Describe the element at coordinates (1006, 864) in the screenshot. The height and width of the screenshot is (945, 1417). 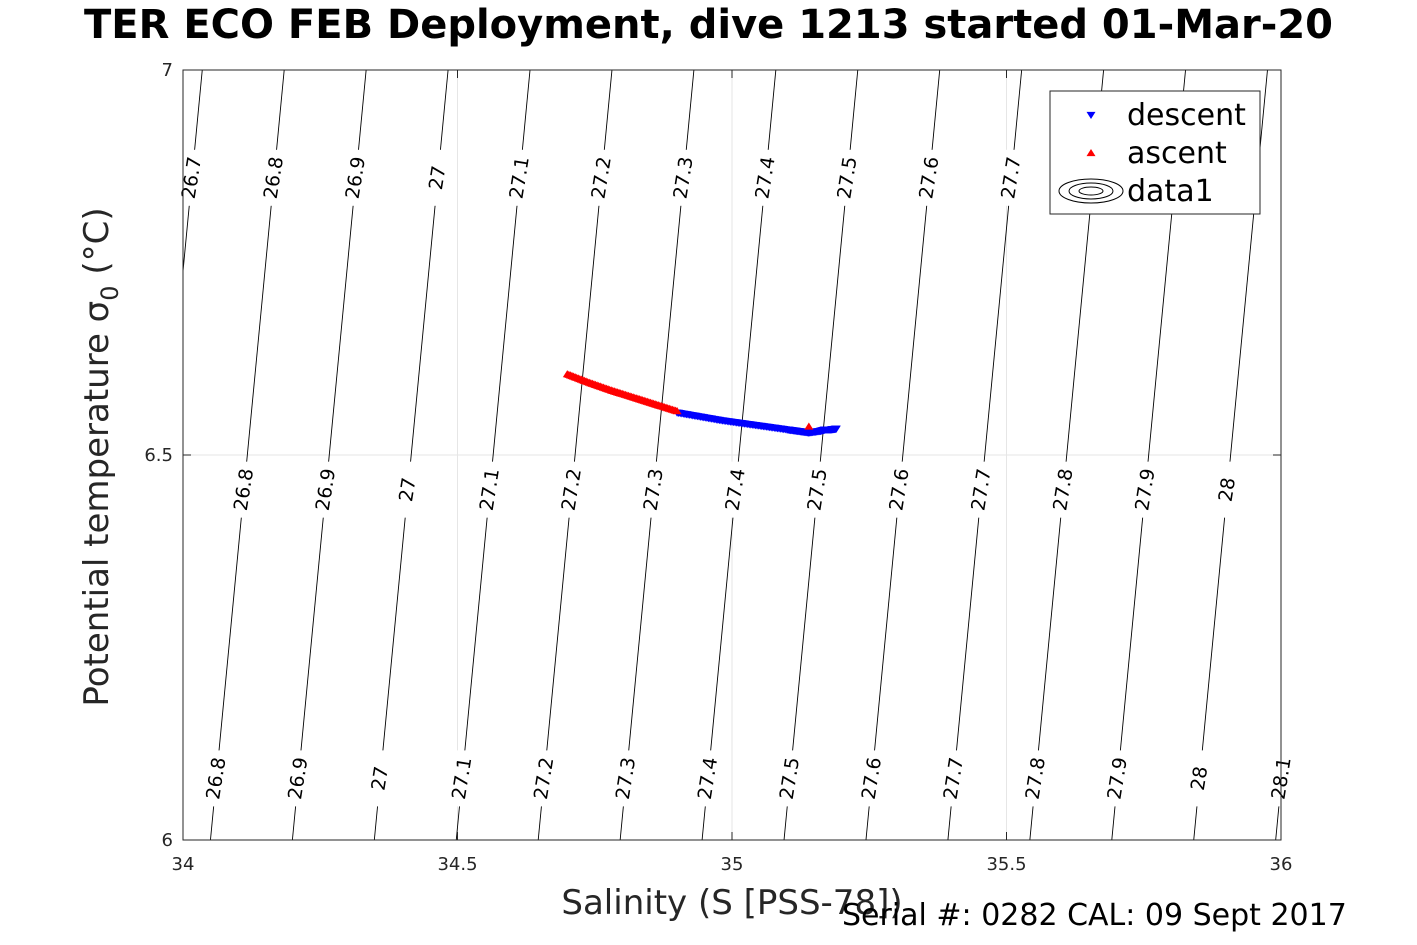
I see `x-tick-label: 35.5` at that location.